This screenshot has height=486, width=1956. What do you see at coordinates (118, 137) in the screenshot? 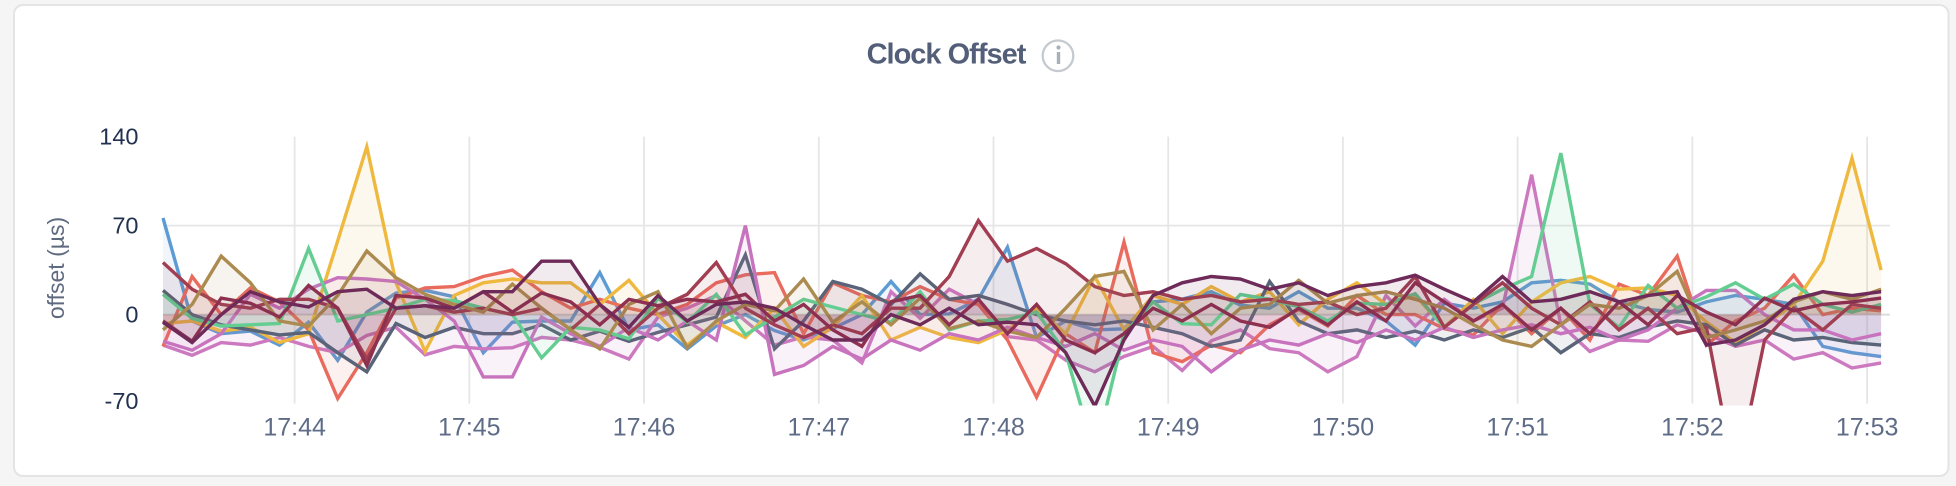
I see `svg-text: 140` at bounding box center [118, 137].